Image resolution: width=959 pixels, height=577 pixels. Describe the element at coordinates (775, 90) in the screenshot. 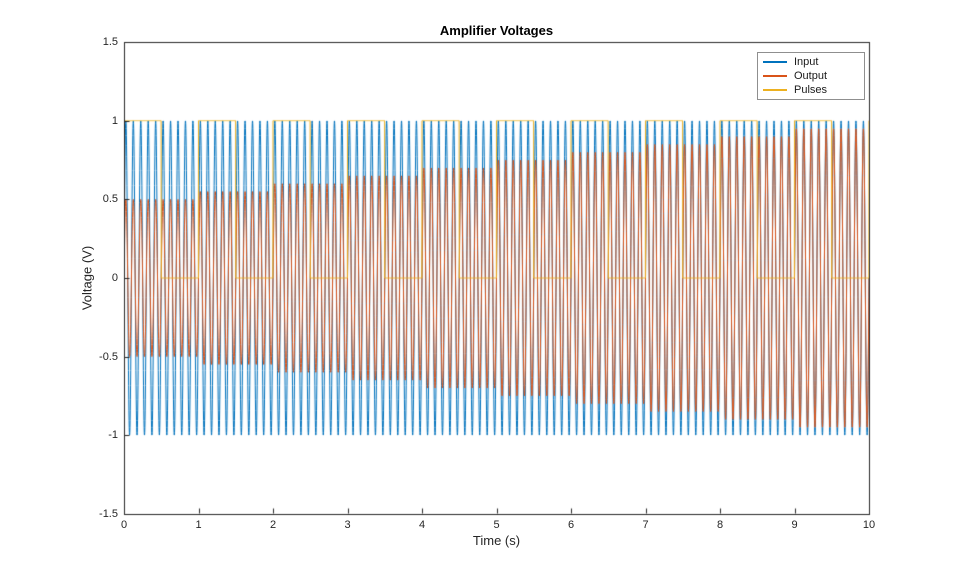

I see `legend-line-sample-pulses` at that location.